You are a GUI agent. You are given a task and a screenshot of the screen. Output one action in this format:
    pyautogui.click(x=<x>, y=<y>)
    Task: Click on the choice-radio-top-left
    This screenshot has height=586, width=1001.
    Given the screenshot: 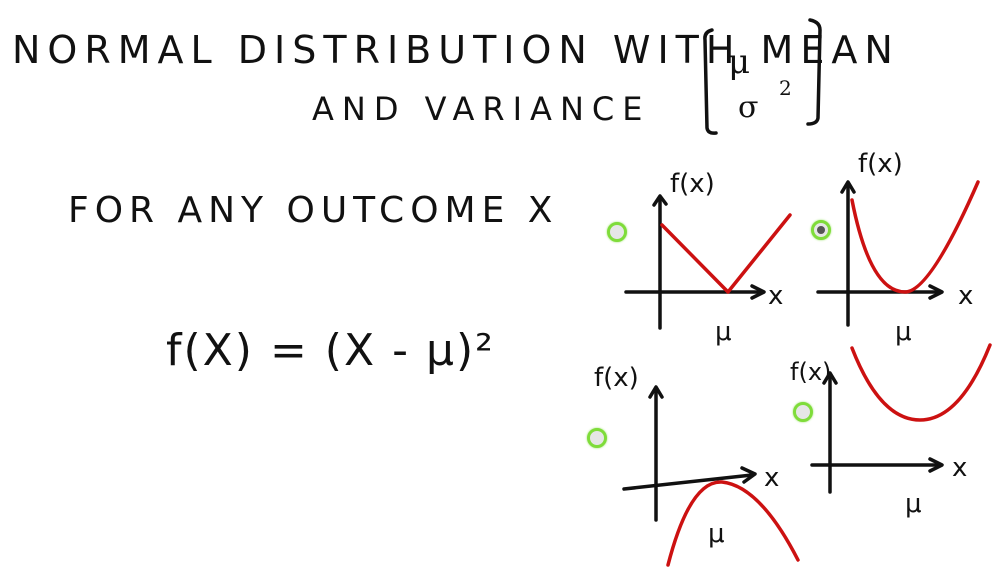 What is the action you would take?
    pyautogui.click(x=617, y=232)
    